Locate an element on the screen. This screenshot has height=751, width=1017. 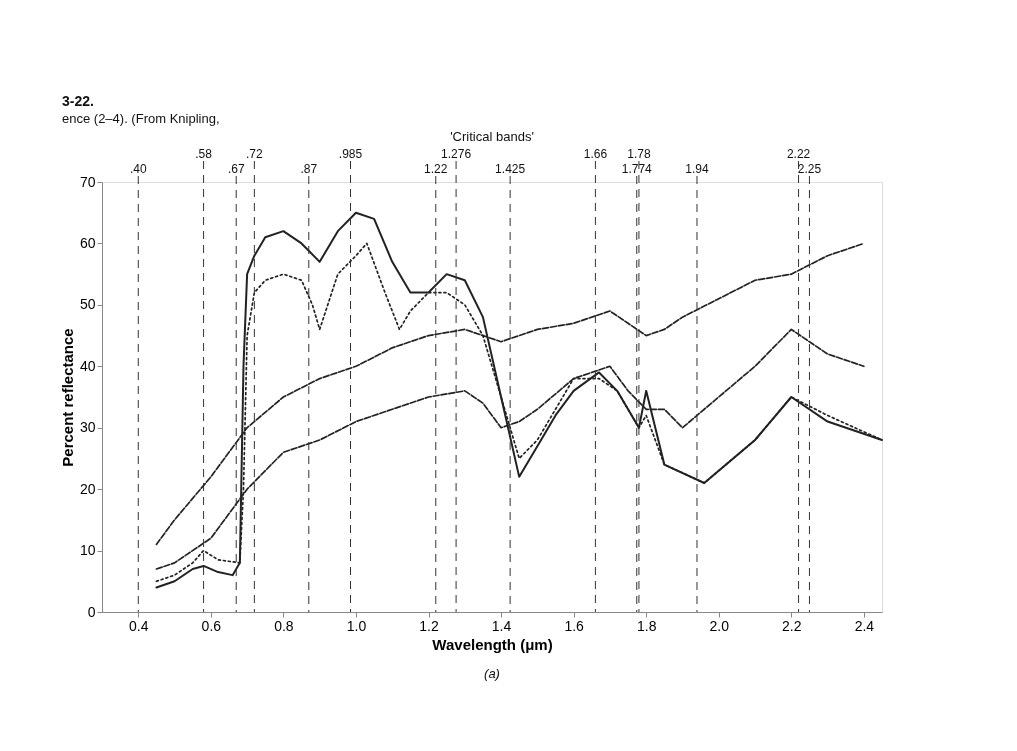
ref-line-label: .985 is located at coordinates (350, 154).